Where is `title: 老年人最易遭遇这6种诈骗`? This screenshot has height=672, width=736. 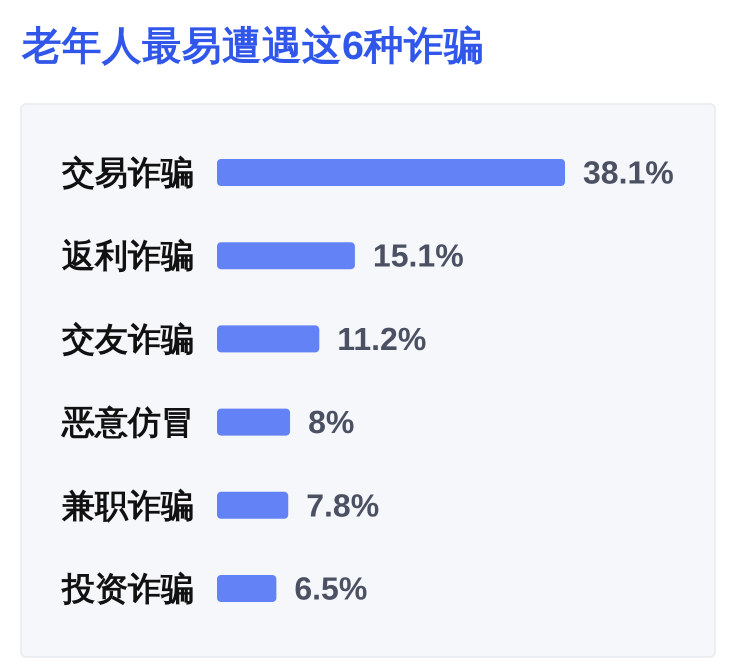
title: 老年人最易遭遇这6种诈骗 is located at coordinates (253, 46).